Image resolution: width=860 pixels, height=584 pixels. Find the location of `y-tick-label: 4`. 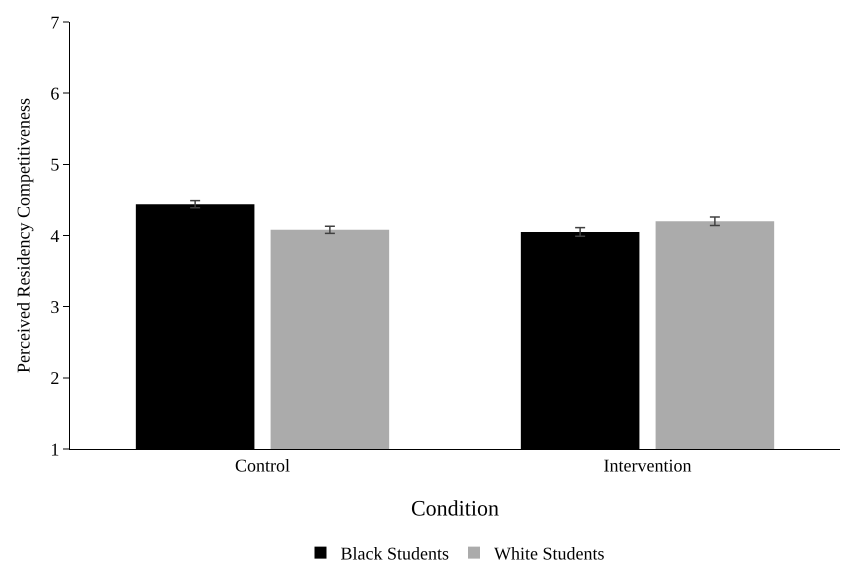

y-tick-label: 4 is located at coordinates (55, 236).